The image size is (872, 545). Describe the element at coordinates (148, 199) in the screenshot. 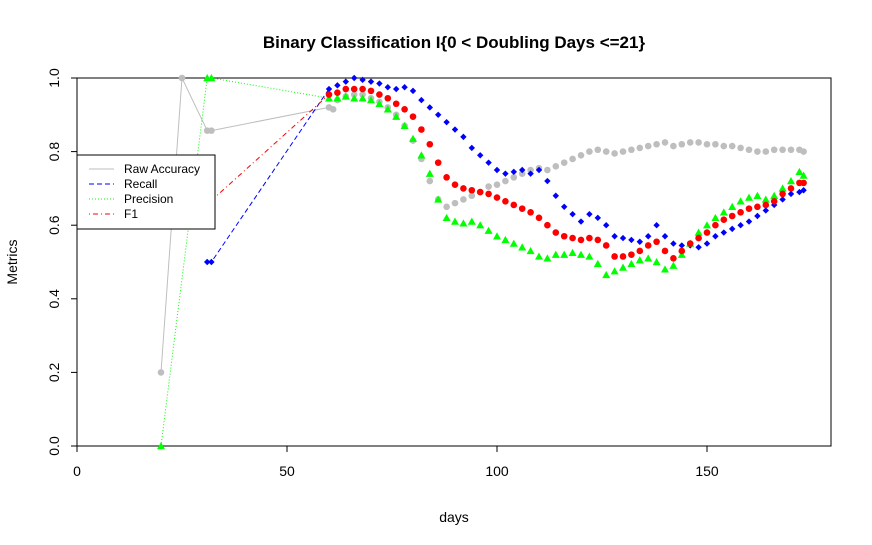

I see `legend-entry: Precision` at that location.